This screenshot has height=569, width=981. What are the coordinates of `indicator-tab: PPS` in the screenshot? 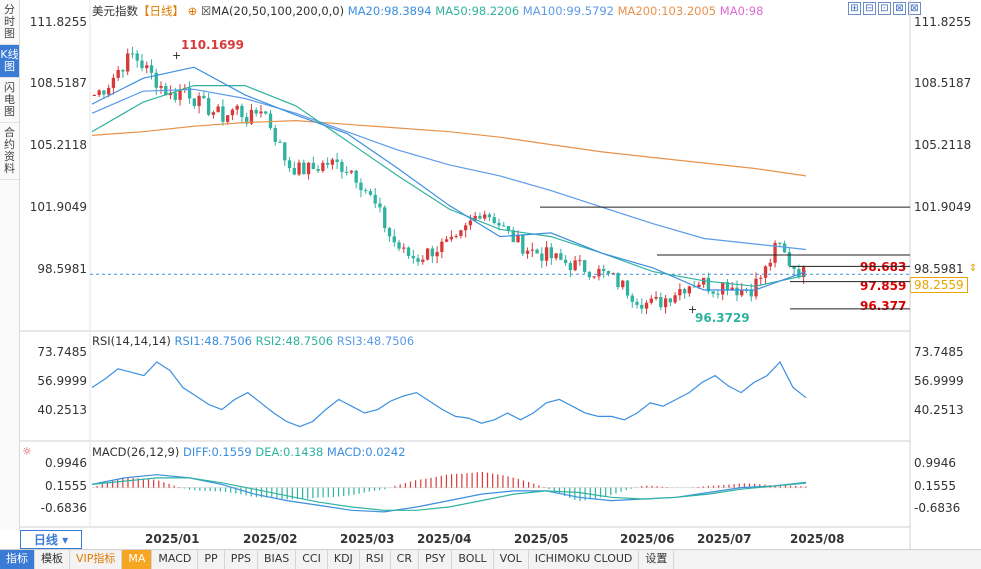 It's located at (241, 559).